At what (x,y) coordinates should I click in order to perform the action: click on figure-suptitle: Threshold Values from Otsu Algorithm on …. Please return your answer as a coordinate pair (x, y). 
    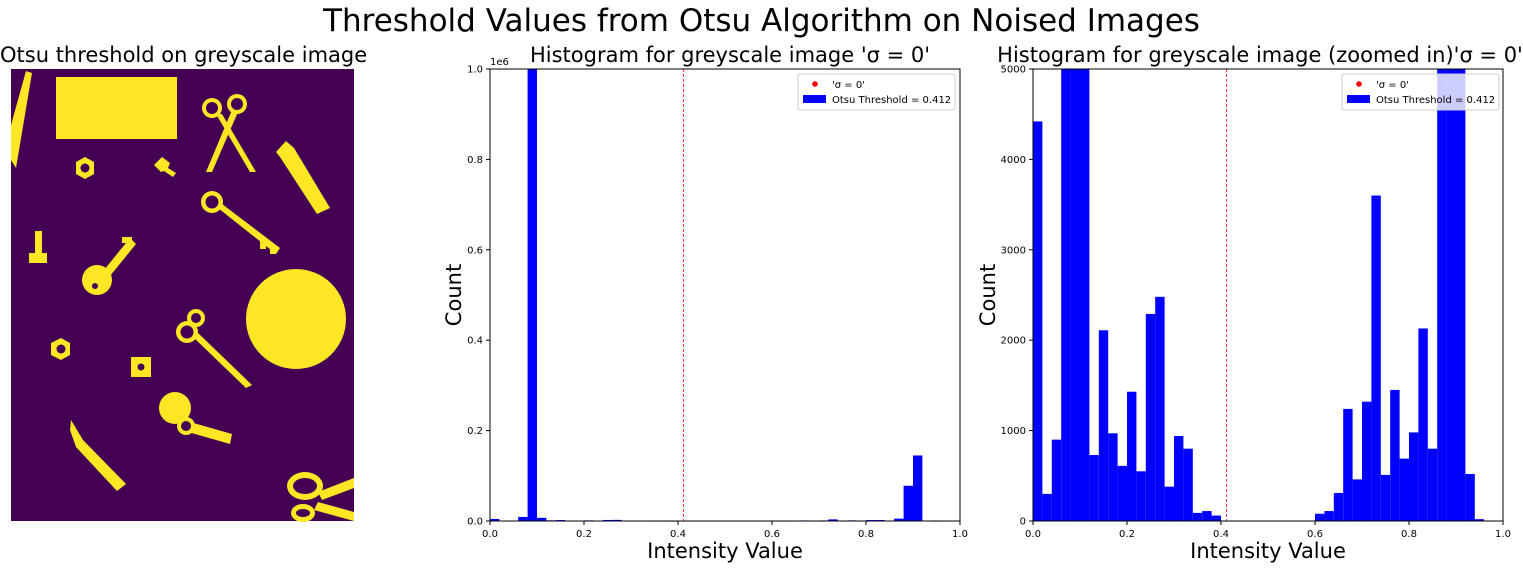
    Looking at the image, I should click on (761, 21).